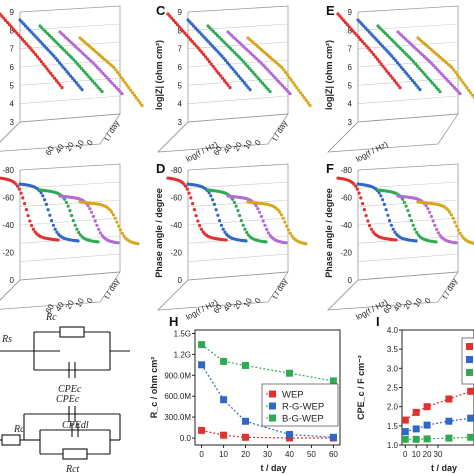 This screenshot has height=474, width=474. Describe the element at coordinates (111, 288) in the screenshot. I see `day-axis-label: t / day` at that location.